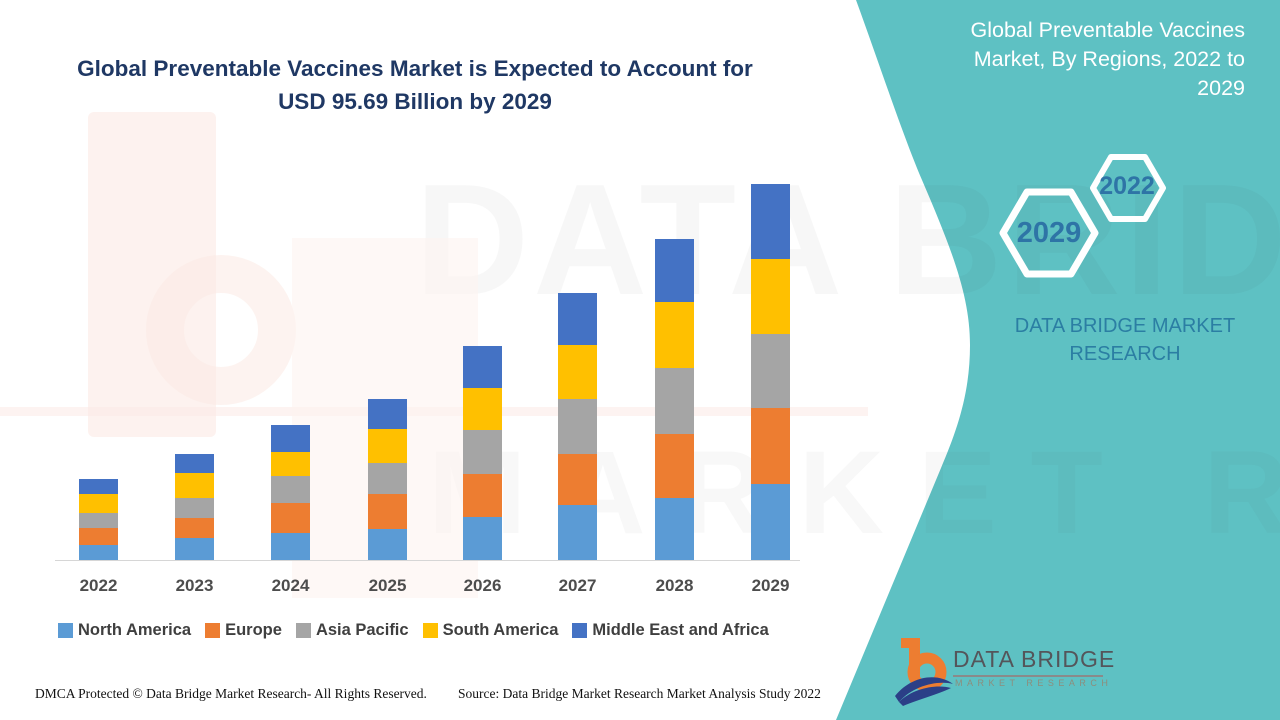  Describe the element at coordinates (362, 629) in the screenshot. I see `legend-label: Asia Pacific` at that location.